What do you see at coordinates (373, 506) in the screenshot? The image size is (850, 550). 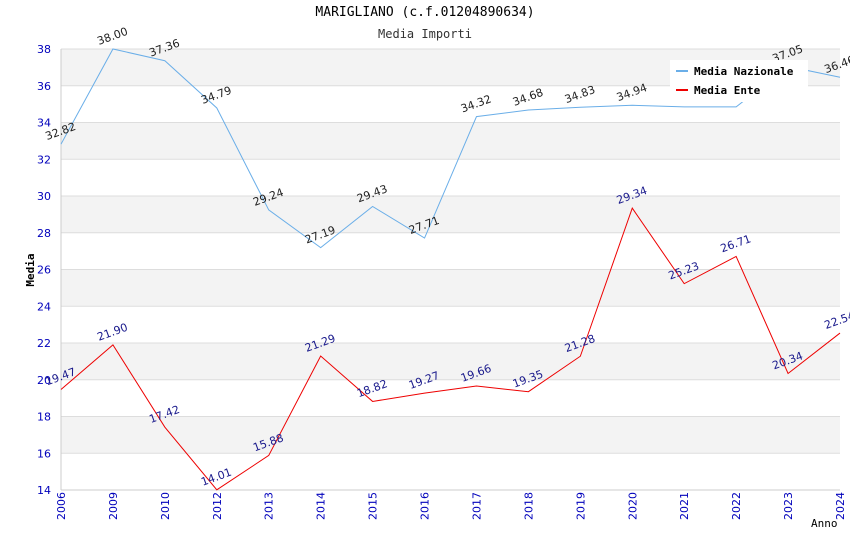 I see `x-tick-label: 2015` at bounding box center [373, 506].